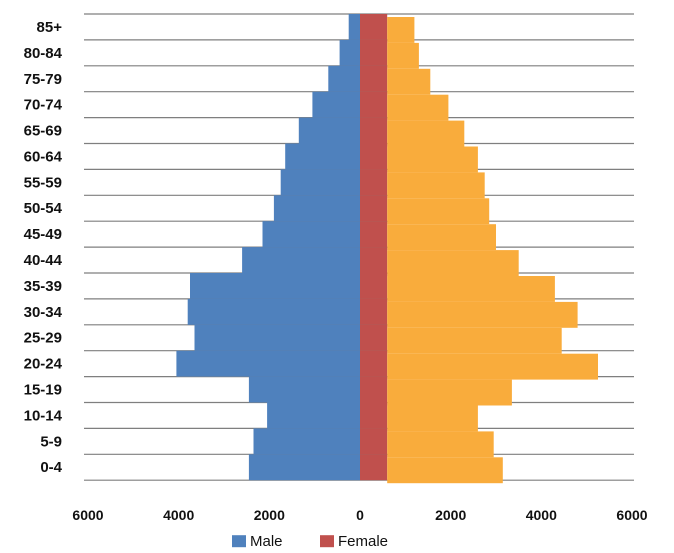 This screenshot has width=674, height=553. What do you see at coordinates (354, 27) in the screenshot?
I see `bar-male-85+` at bounding box center [354, 27].